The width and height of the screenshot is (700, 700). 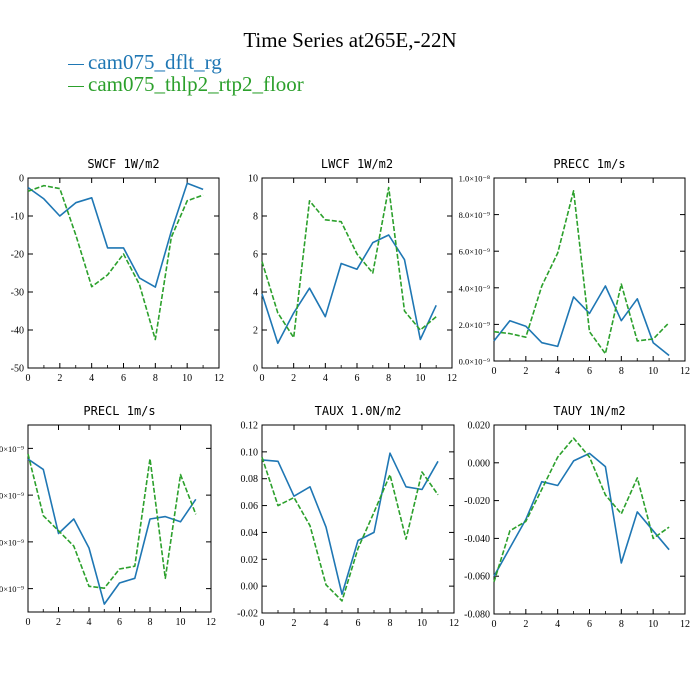 I want to click on y-tick-label: -20, so click(x=17, y=255).